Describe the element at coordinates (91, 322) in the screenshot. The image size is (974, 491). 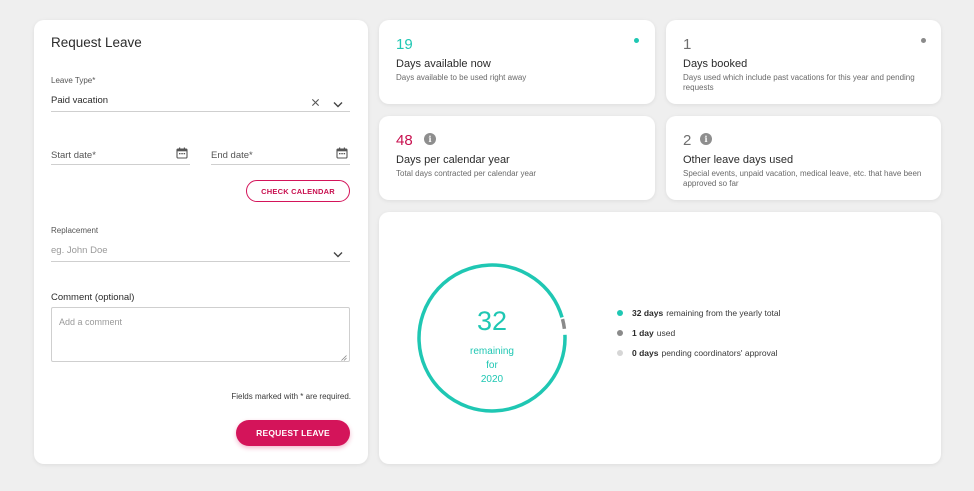
I see `comment-placeholder: Add a comment` at that location.